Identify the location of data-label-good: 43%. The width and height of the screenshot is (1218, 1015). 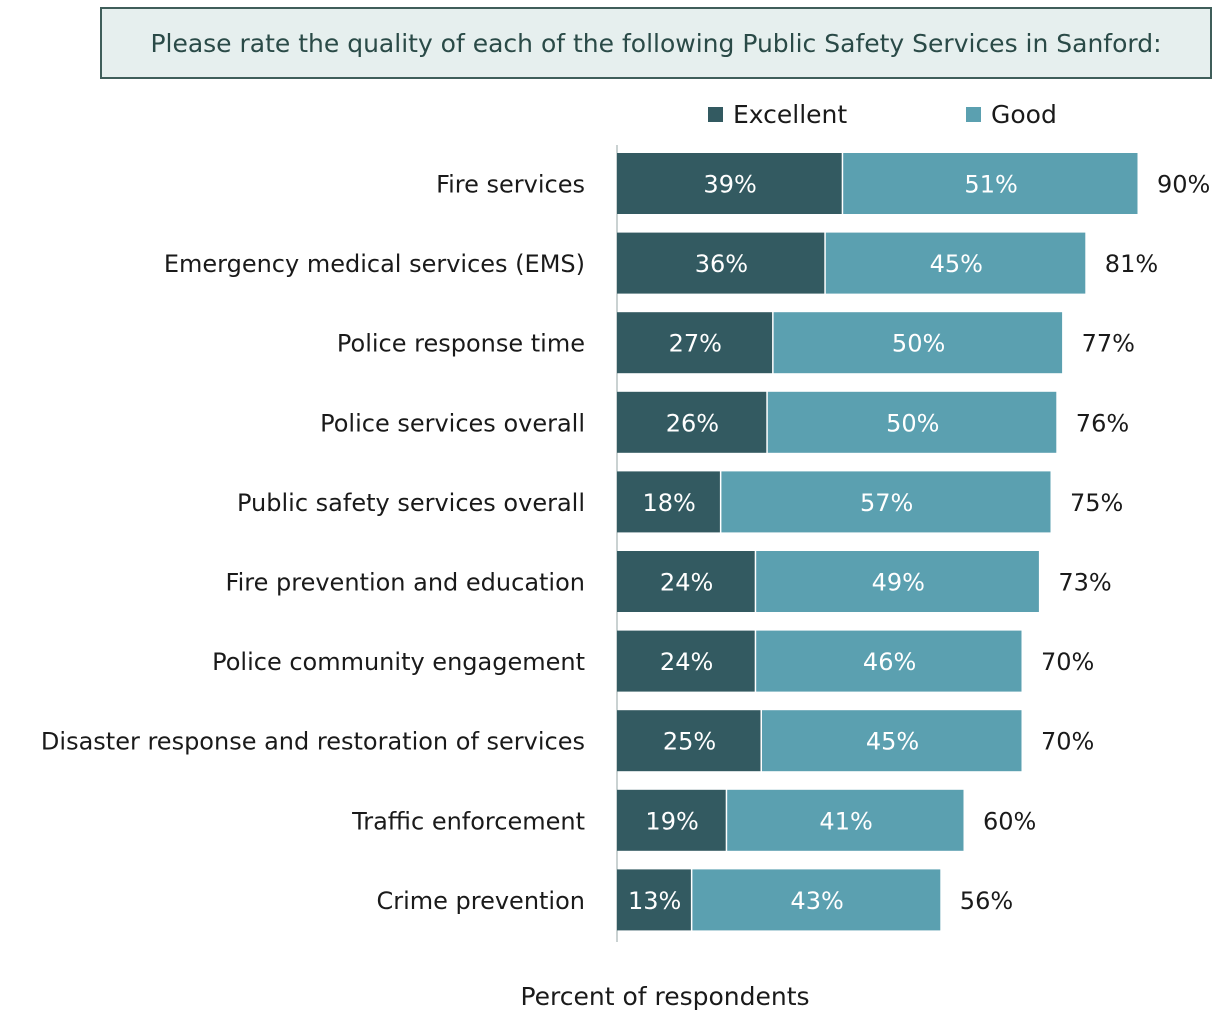
(816, 901).